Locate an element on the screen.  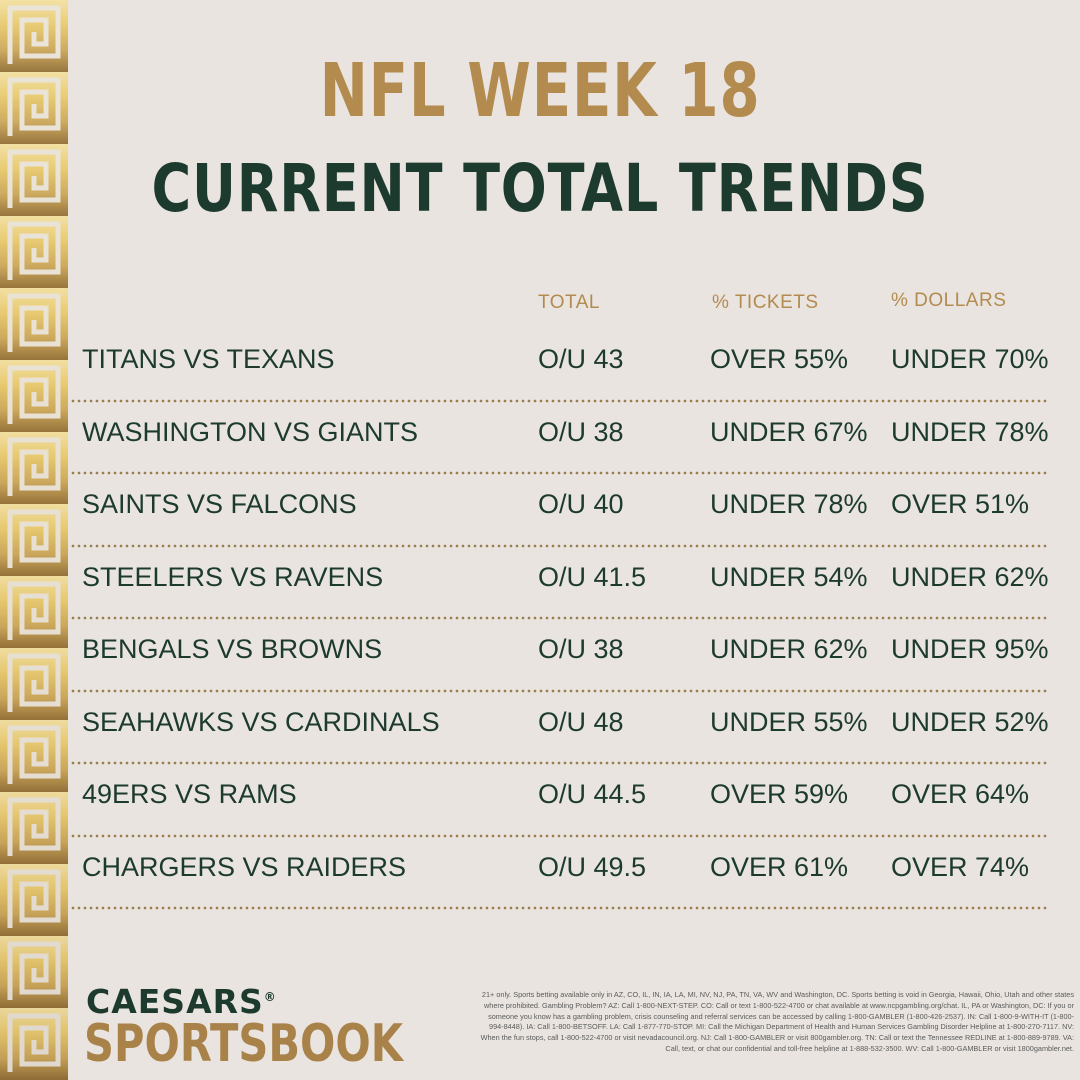
sportsbook-logo: SPORTSBOOK is located at coordinates (243, 1044).